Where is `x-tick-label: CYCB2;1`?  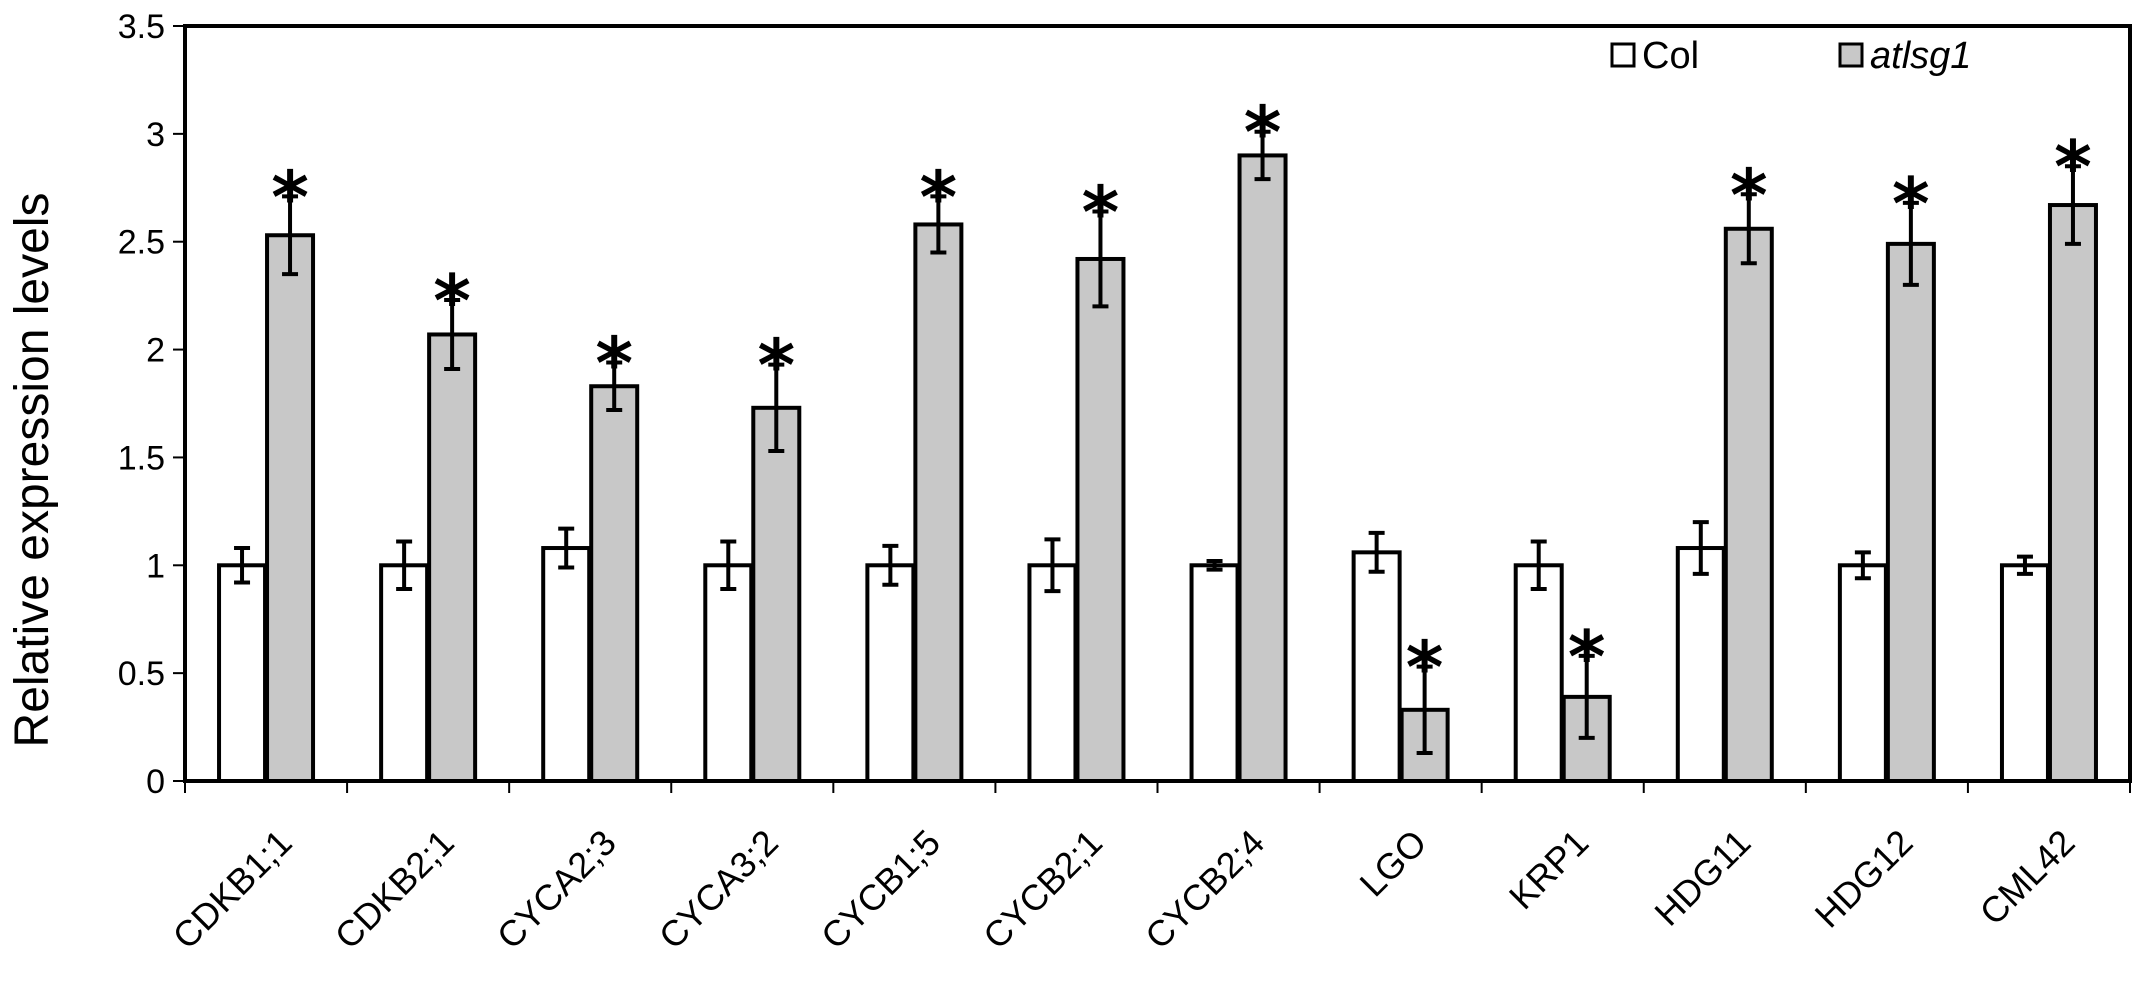 x-tick-label: CYCB2;1 is located at coordinates (1042, 889).